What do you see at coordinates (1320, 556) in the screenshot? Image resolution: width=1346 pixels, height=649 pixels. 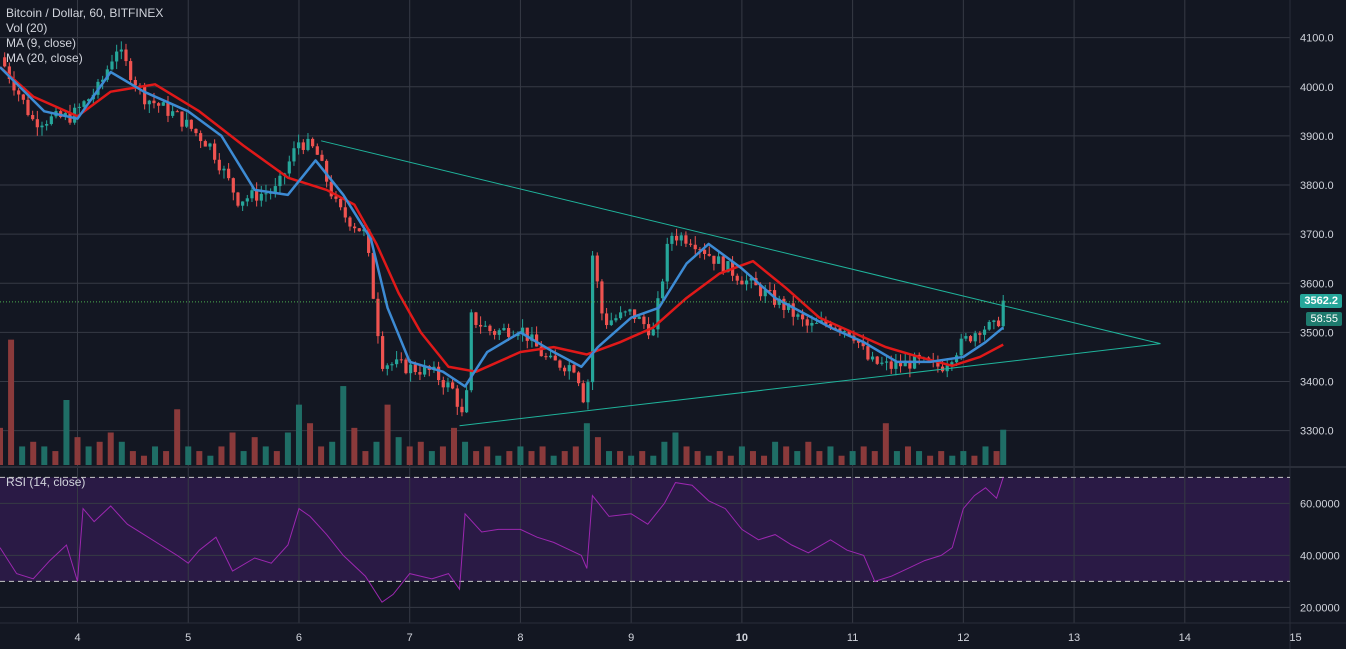 I see `rsi-axis-label: 40.0000` at bounding box center [1320, 556].